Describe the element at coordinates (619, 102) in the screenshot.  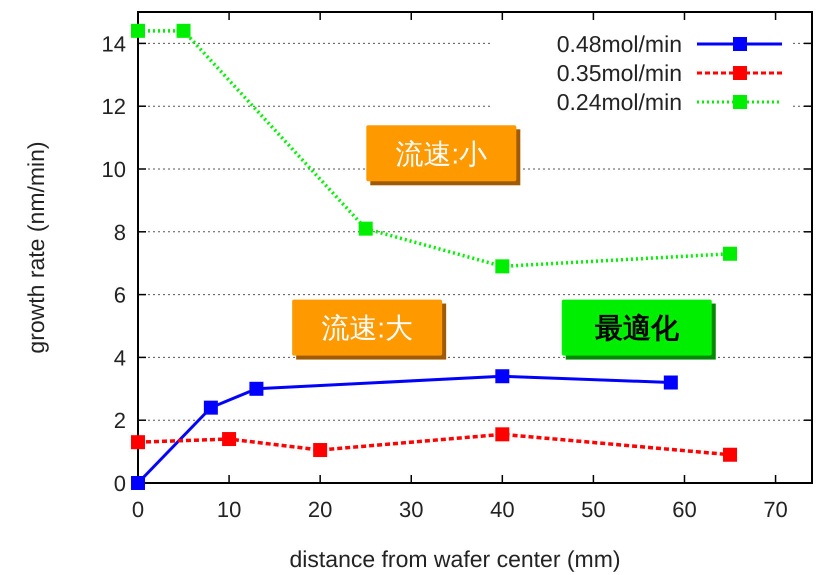
I see `legend-label: 0.24mol/min` at that location.